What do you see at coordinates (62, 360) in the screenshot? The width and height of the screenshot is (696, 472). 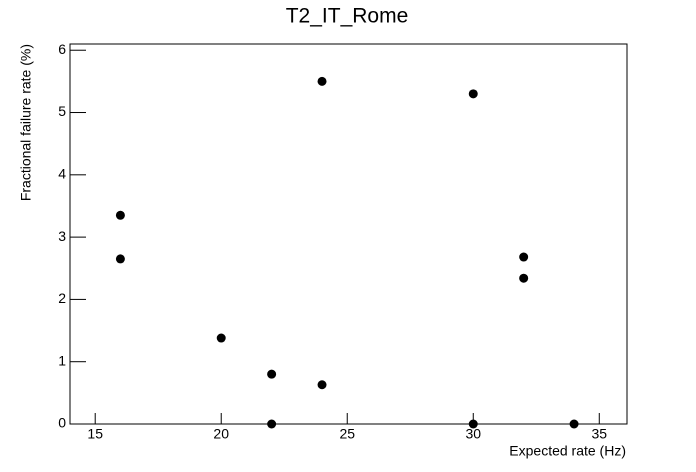 I see `y-tick-label: 1` at bounding box center [62, 360].